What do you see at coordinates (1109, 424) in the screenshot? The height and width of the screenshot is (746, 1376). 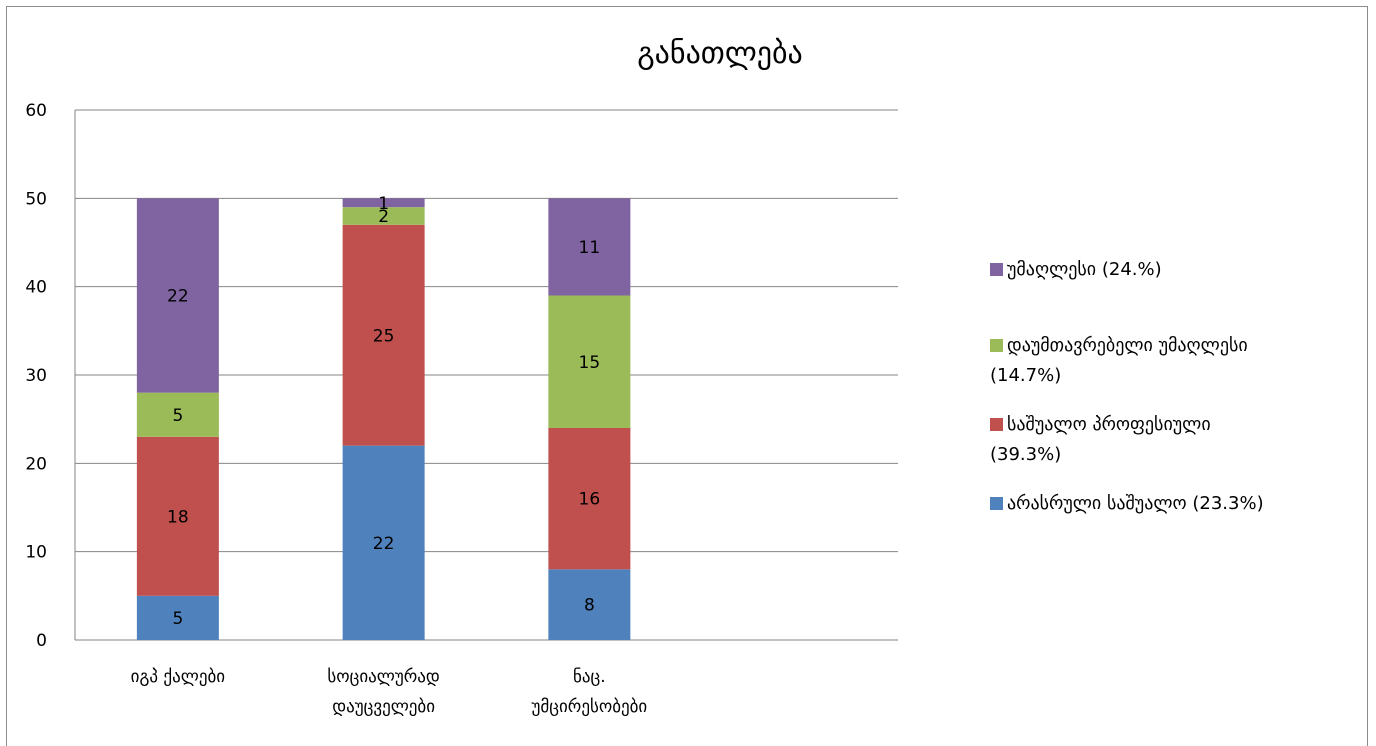 I see `legend-label: საშუალო პროფესიული` at bounding box center [1109, 424].